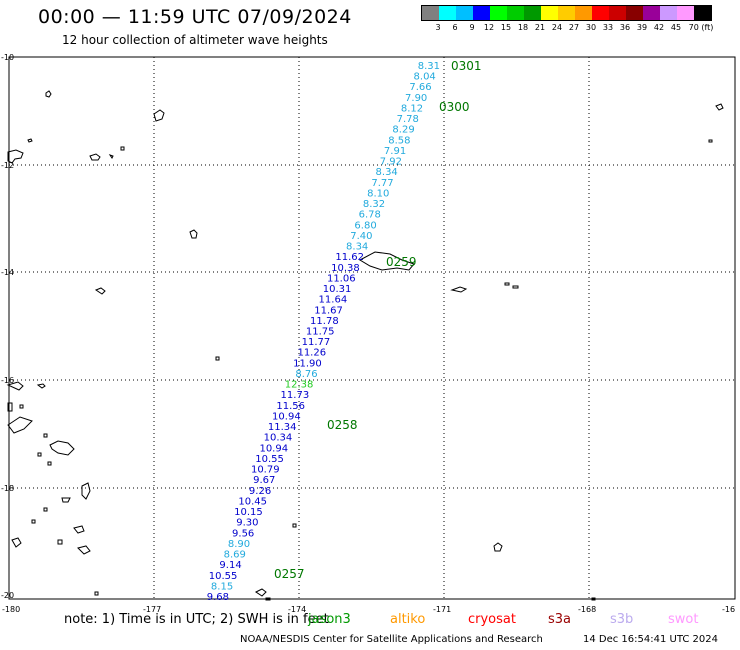 The width and height of the screenshot is (740, 650). What do you see at coordinates (455, 27) in the screenshot?
I see `legend-label: 6` at bounding box center [455, 27].